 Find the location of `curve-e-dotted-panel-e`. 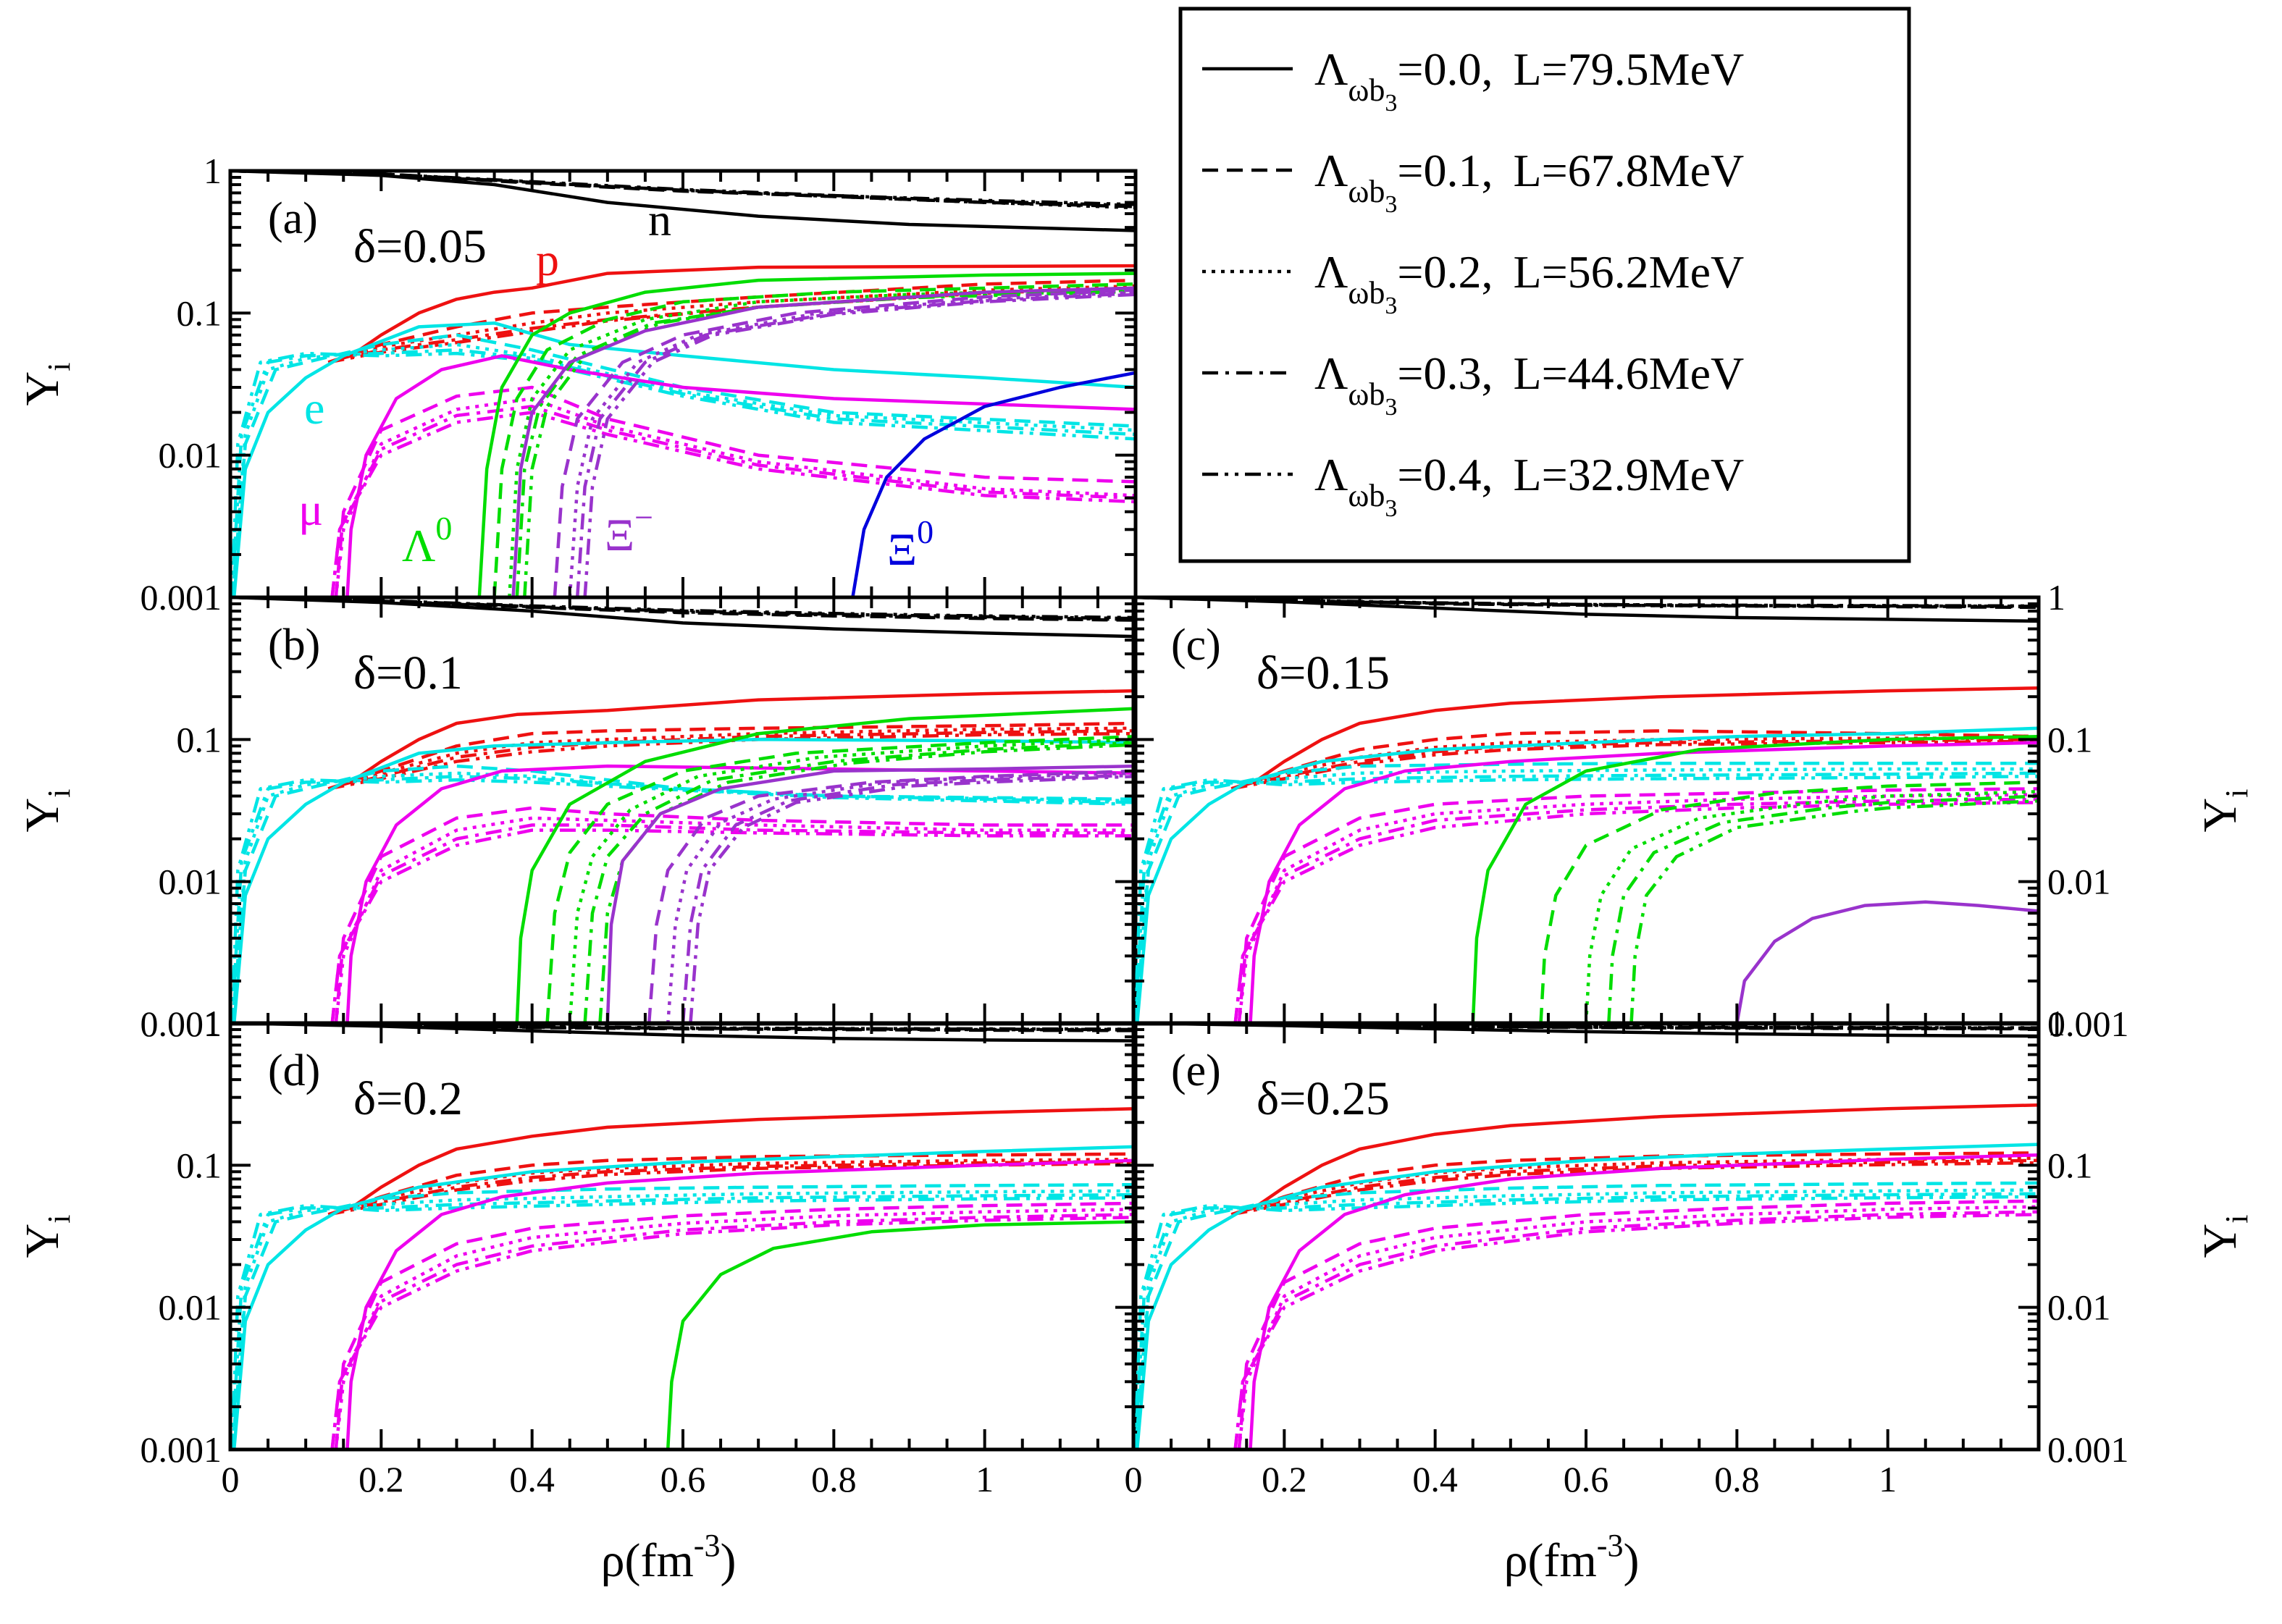

curve-e-dotted-panel-e is located at coordinates (1586, 1319).